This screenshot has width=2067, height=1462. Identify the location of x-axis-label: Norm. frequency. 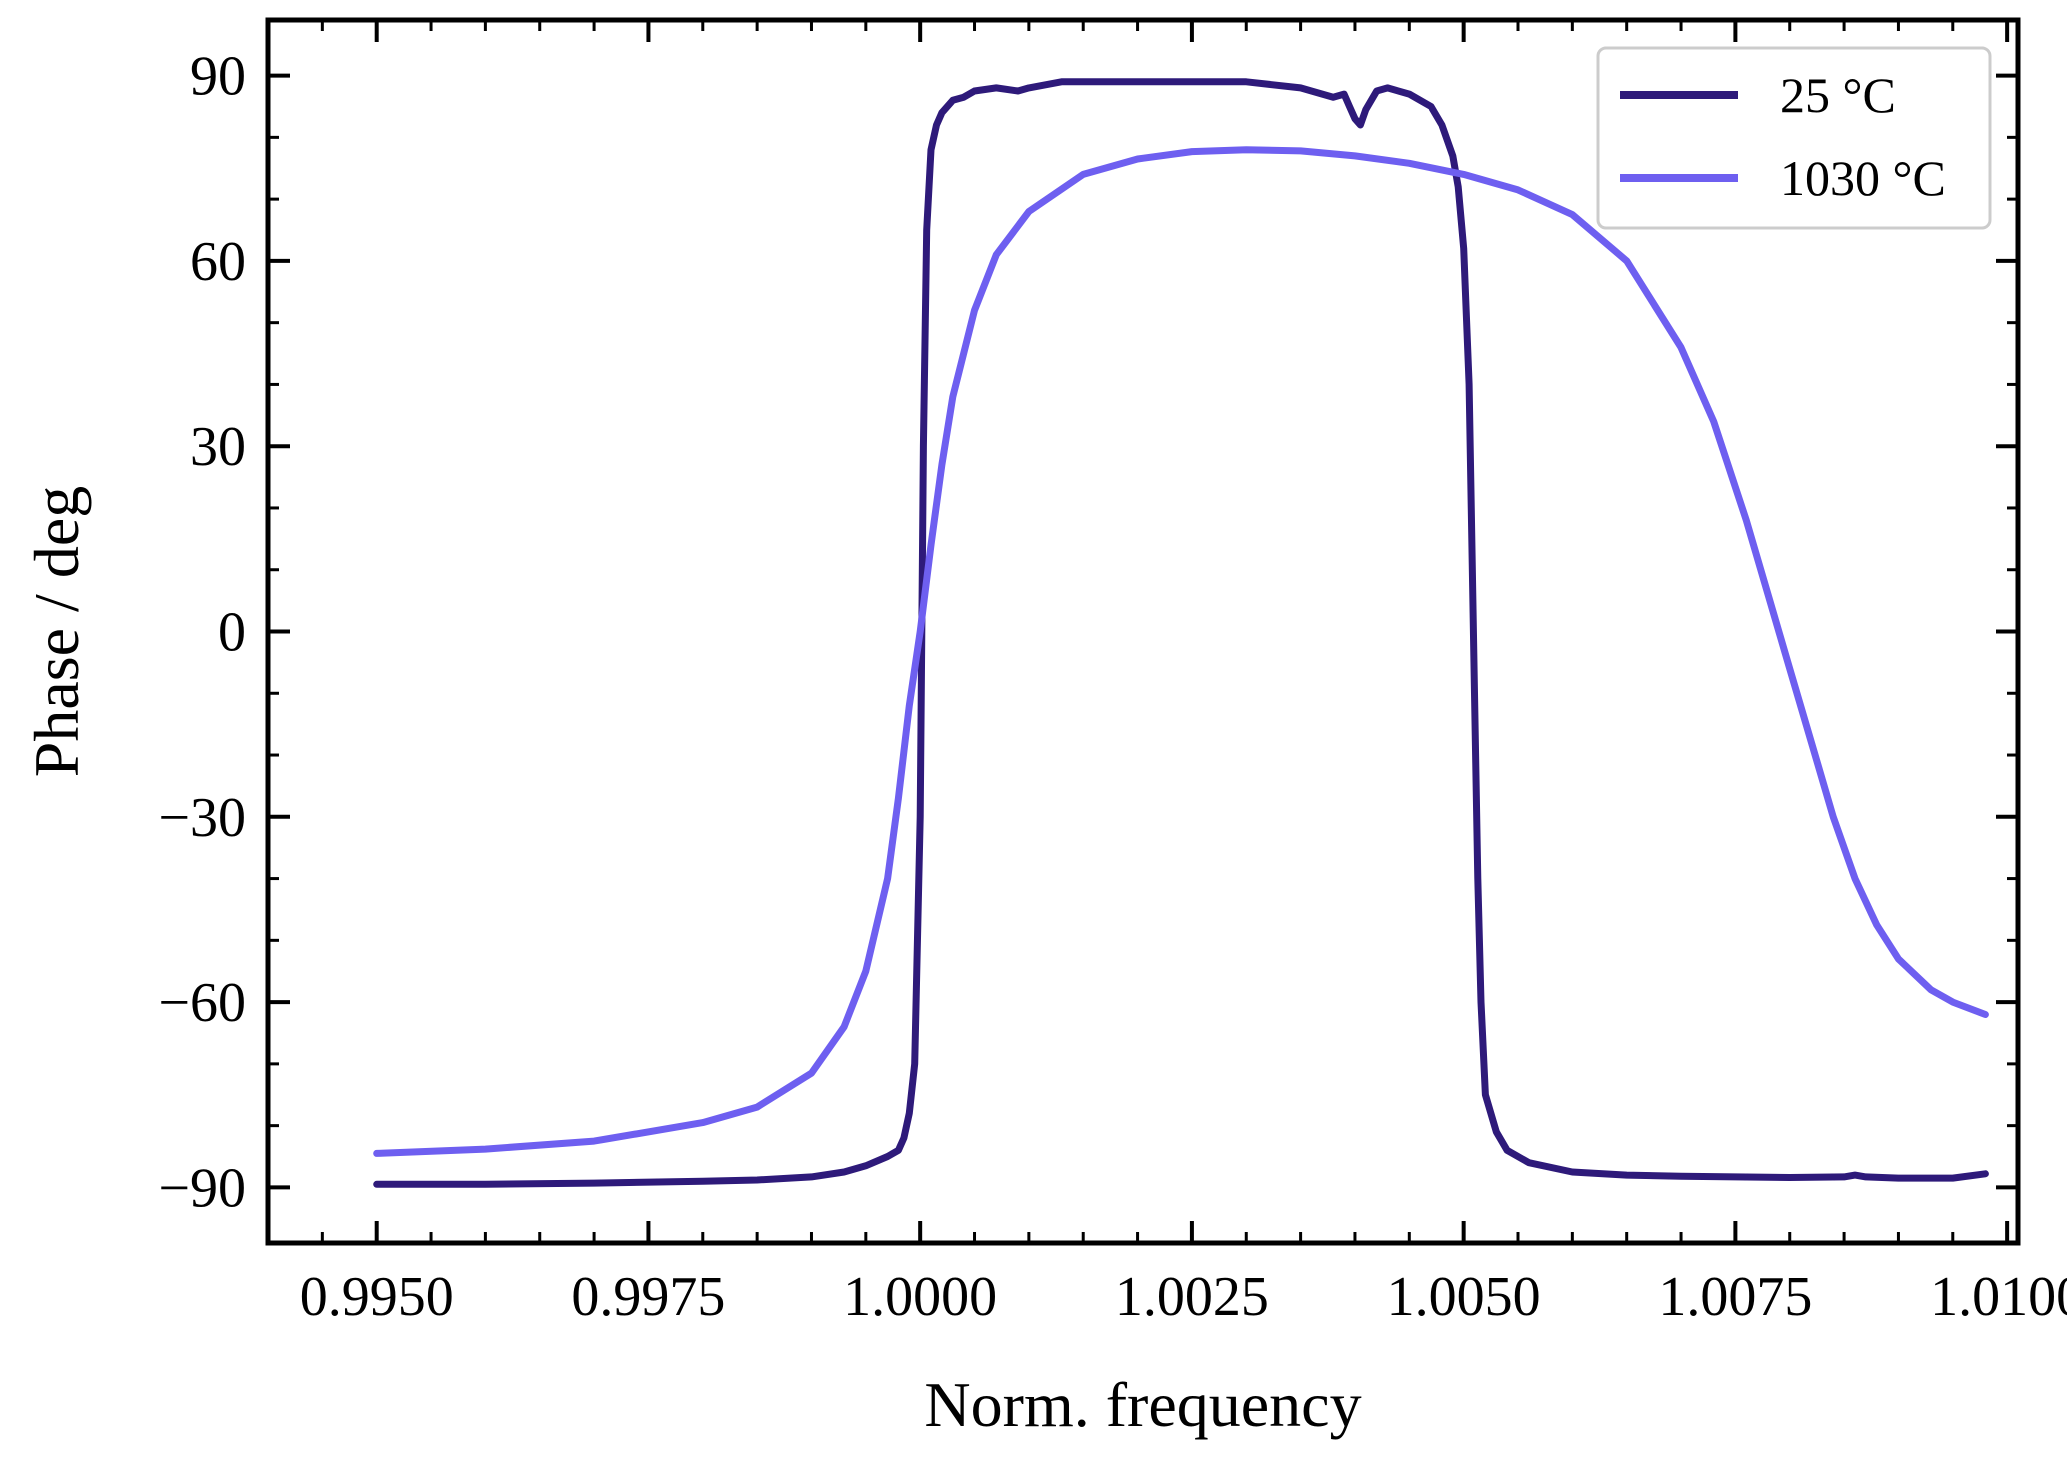
(1142, 1404).